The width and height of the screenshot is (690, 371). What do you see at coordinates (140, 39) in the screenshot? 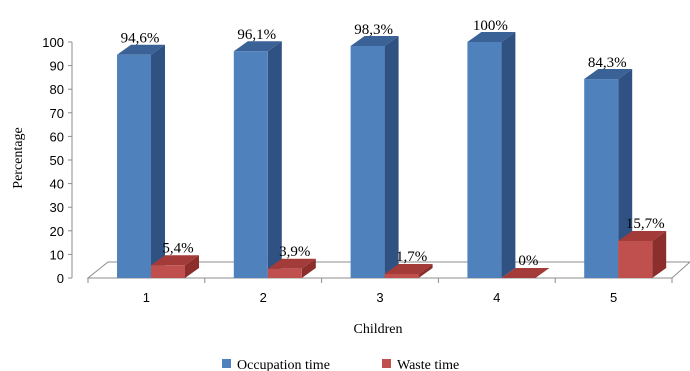
I see `data-label-occupation-time-1: 94,6%` at bounding box center [140, 39].